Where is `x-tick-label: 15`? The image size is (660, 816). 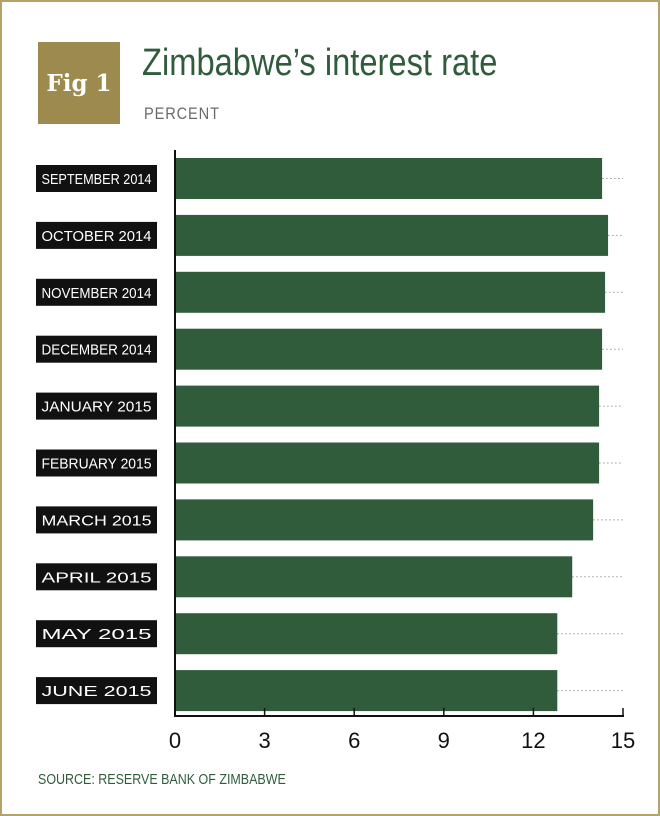
x-tick-label: 15 is located at coordinates (623, 740).